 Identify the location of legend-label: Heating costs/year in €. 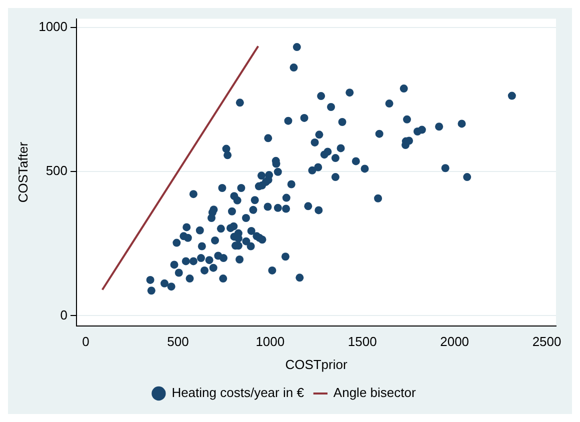
(238, 392).